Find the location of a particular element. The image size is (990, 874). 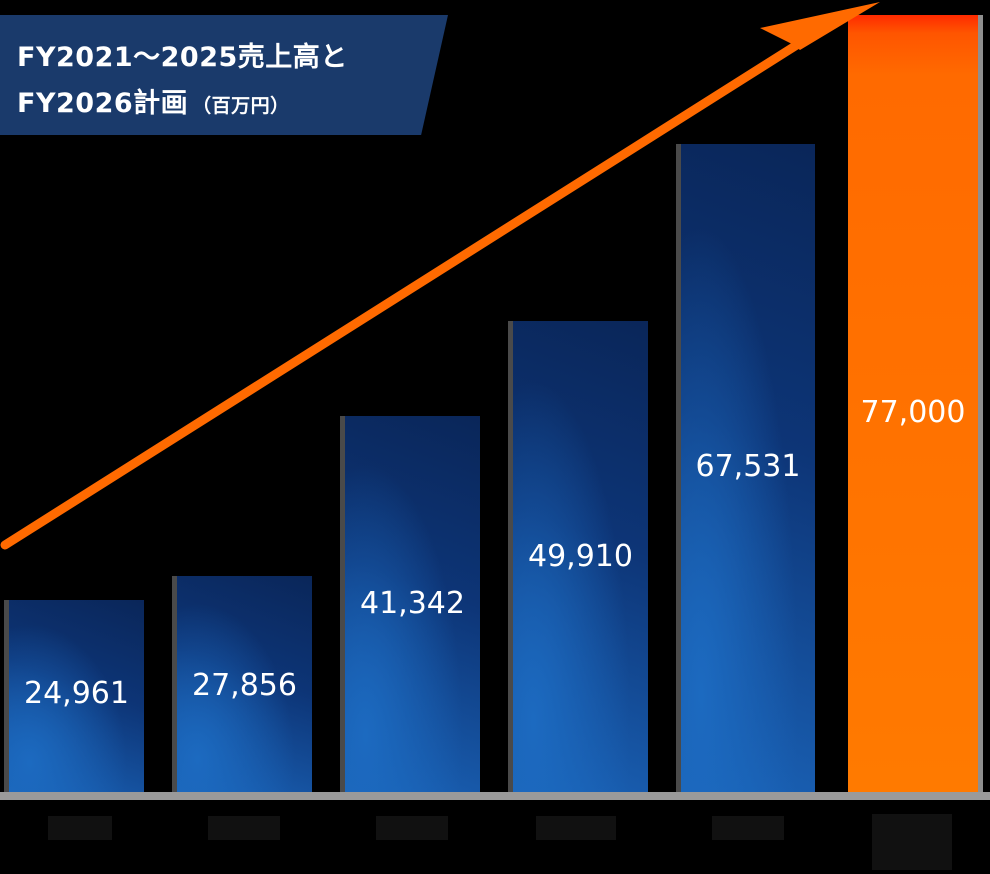

bar-value-label: 49,910 is located at coordinates (580, 556).